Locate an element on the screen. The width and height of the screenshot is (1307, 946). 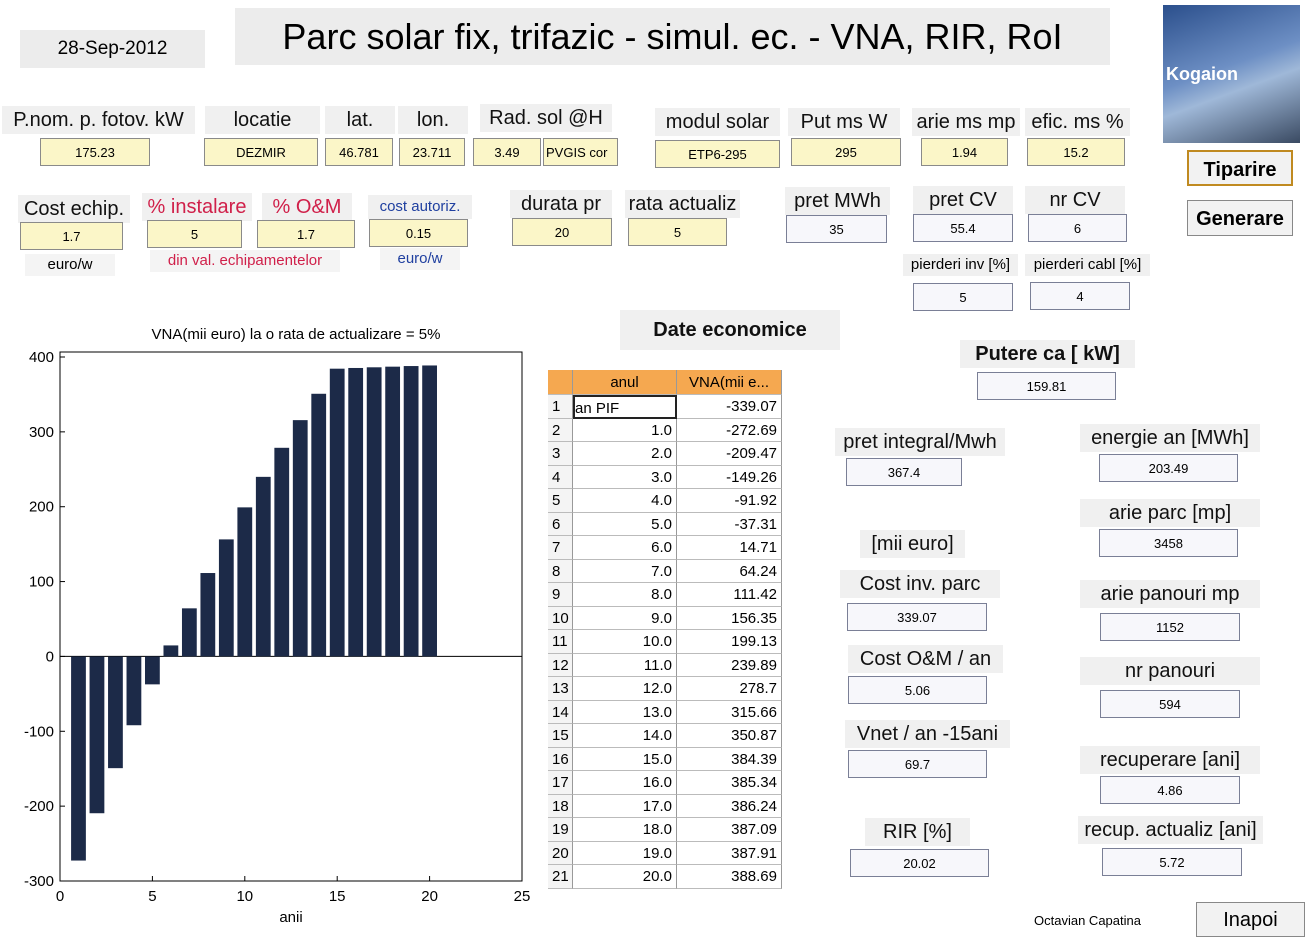
table-cell: 387.09 is located at coordinates (729, 830).